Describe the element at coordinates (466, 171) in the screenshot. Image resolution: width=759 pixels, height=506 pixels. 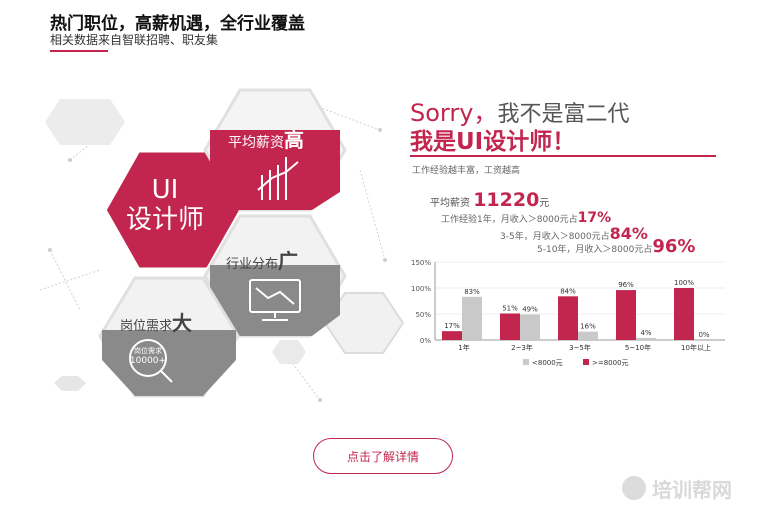
I see `experience-note: 工作经验越丰富，工资越高` at that location.